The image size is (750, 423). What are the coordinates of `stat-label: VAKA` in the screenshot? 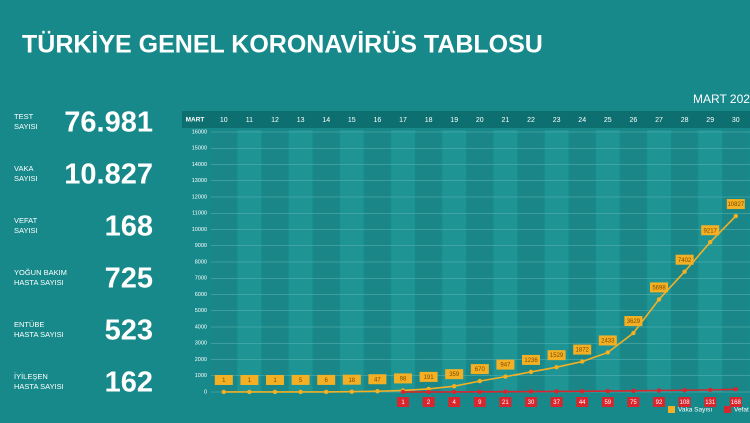 It's located at (23, 168).